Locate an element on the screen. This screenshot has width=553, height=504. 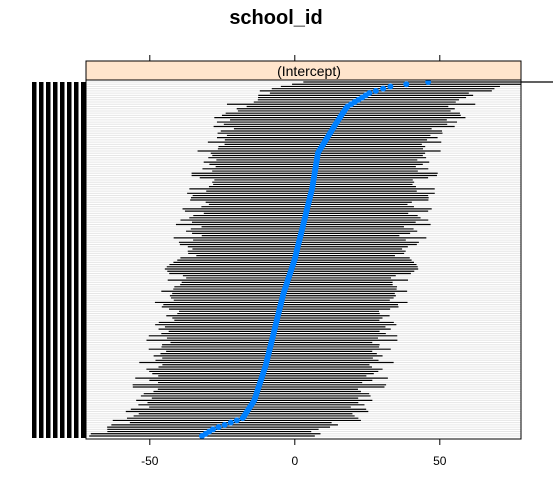
x-tick-label: 50 is located at coordinates (440, 461).